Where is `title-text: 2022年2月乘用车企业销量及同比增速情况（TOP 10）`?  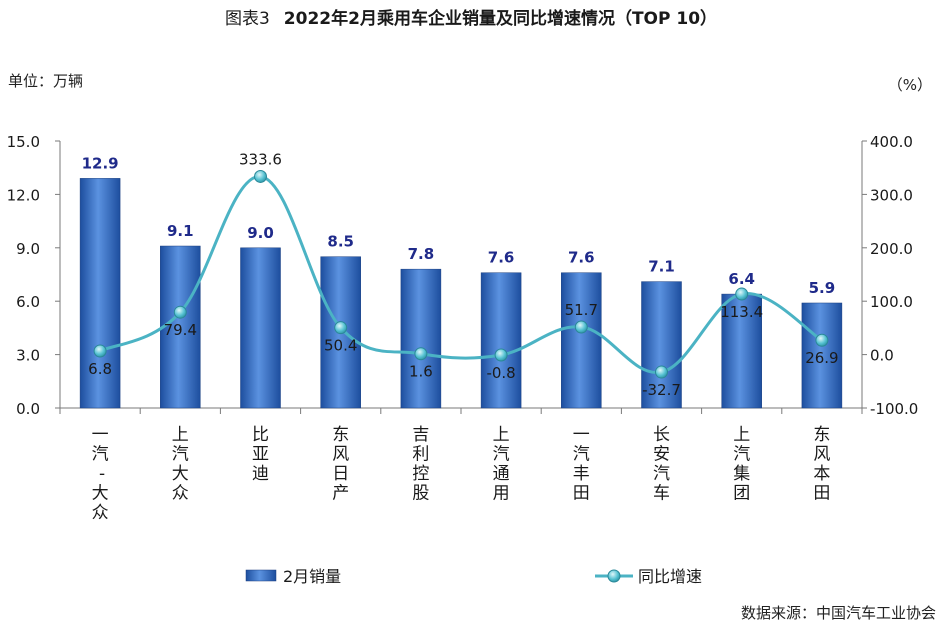
title-text: 2022年2月乘用车企业销量及同比增速情况（TOP 10） is located at coordinates (500, 19).